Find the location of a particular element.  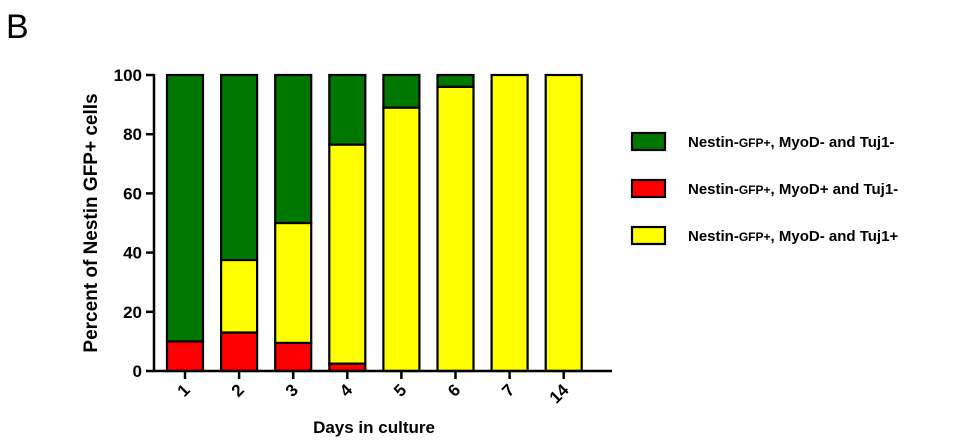

legend-label-0: Nestin-GFP+, MyoD+ and Tuj1- is located at coordinates (793, 189).